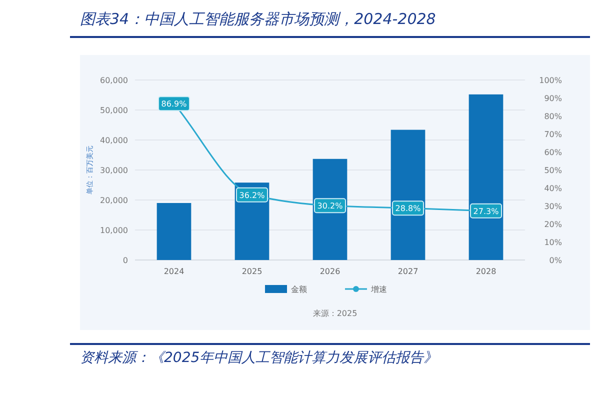 Image resolution: width=605 pixels, height=395 pixels. I want to click on y2-tick-label: 70%, so click(553, 134).